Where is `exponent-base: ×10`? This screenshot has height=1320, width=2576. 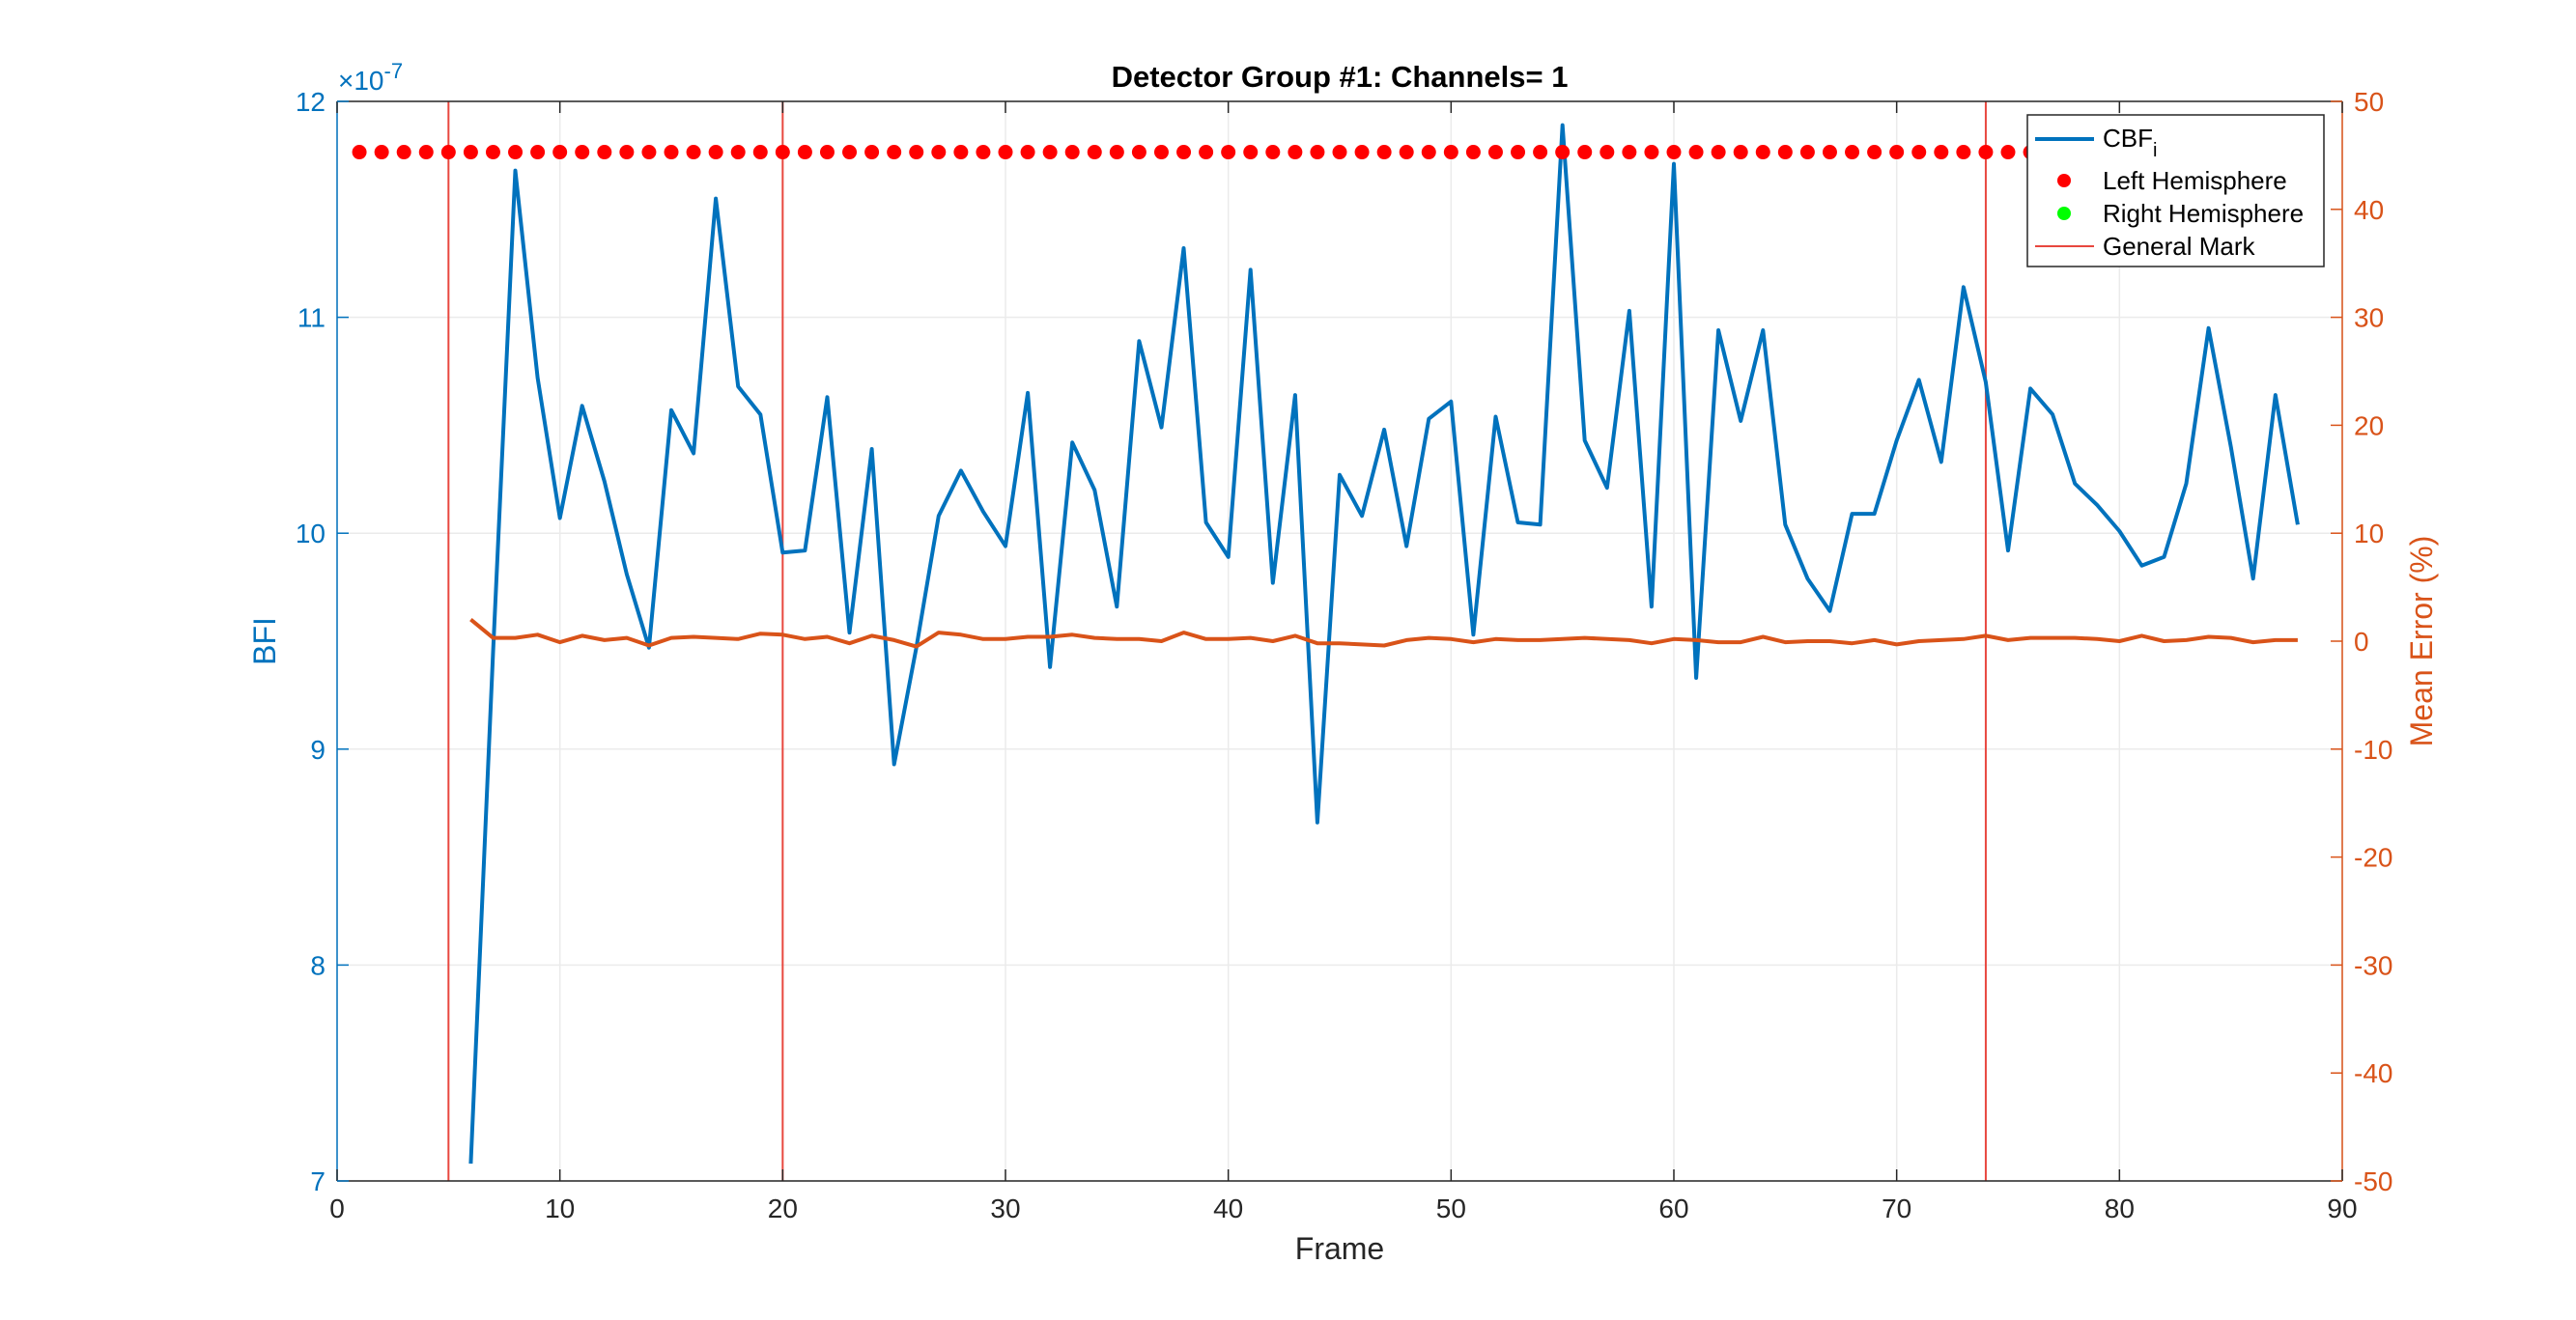 exponent-base: ×10 is located at coordinates (361, 81).